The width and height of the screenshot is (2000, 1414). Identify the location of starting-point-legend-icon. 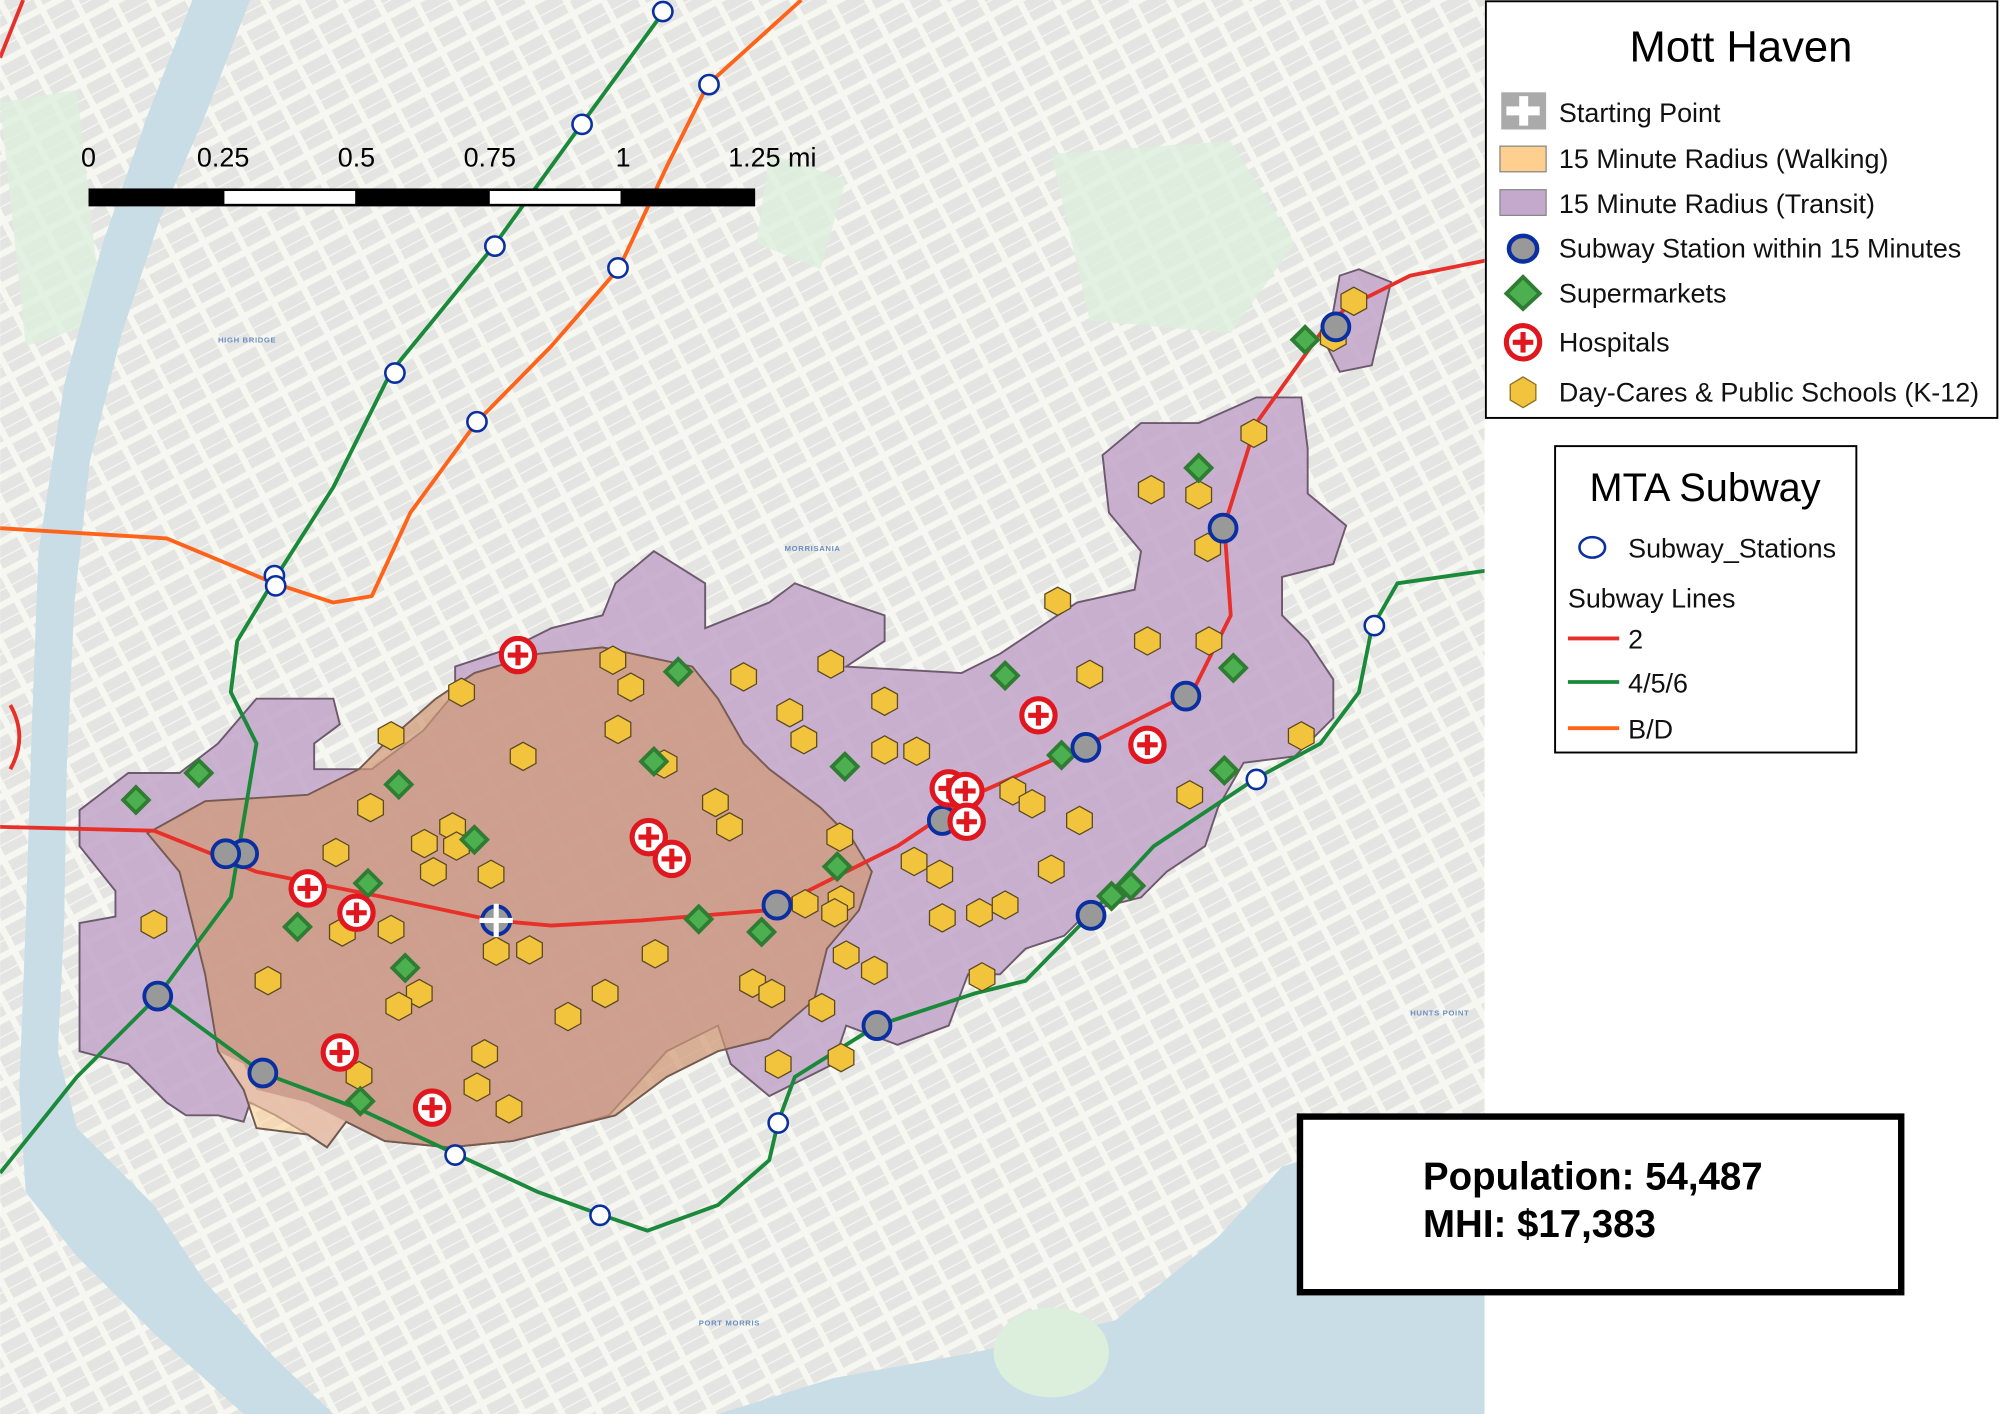
(1524, 111).